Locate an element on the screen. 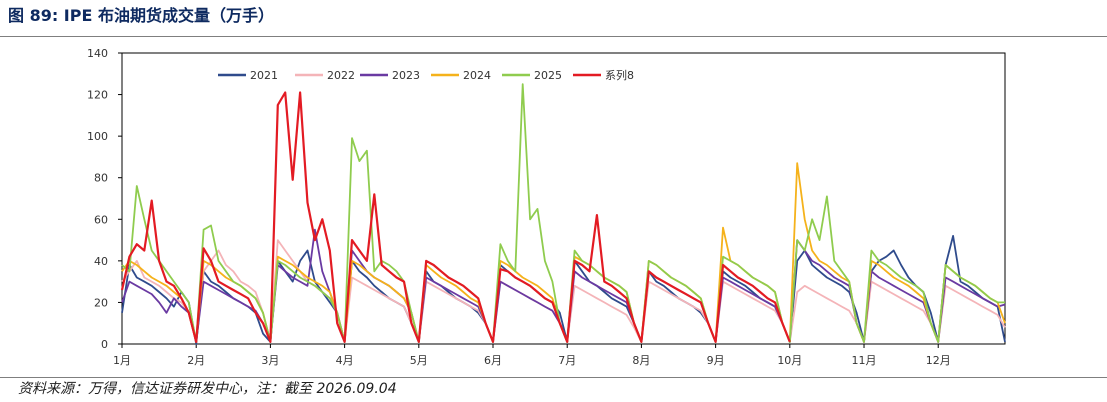  y-tick-label: 80 is located at coordinates (101, 178).